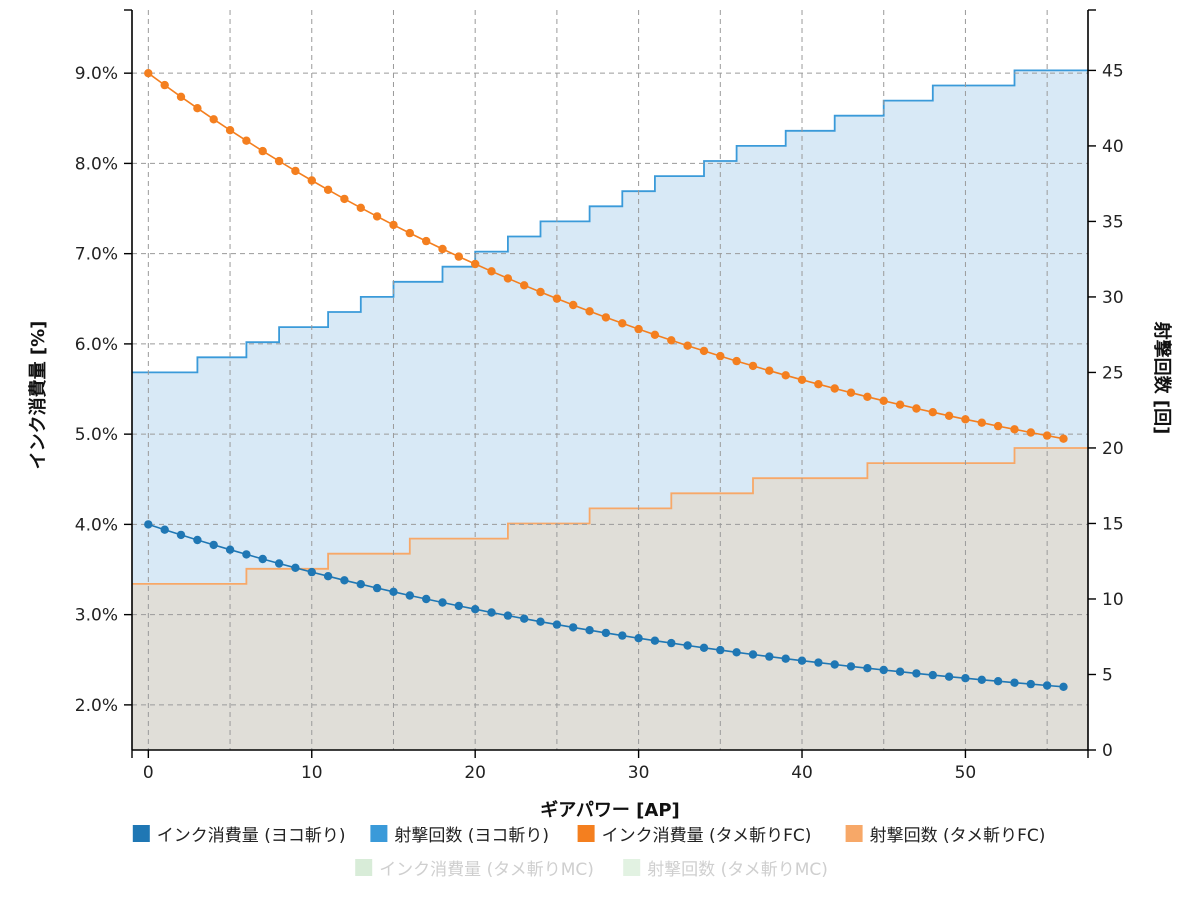 This screenshot has width=1200, height=900. Describe the element at coordinates (1113, 298) in the screenshot. I see `y-right-tick-label: 30` at that location.